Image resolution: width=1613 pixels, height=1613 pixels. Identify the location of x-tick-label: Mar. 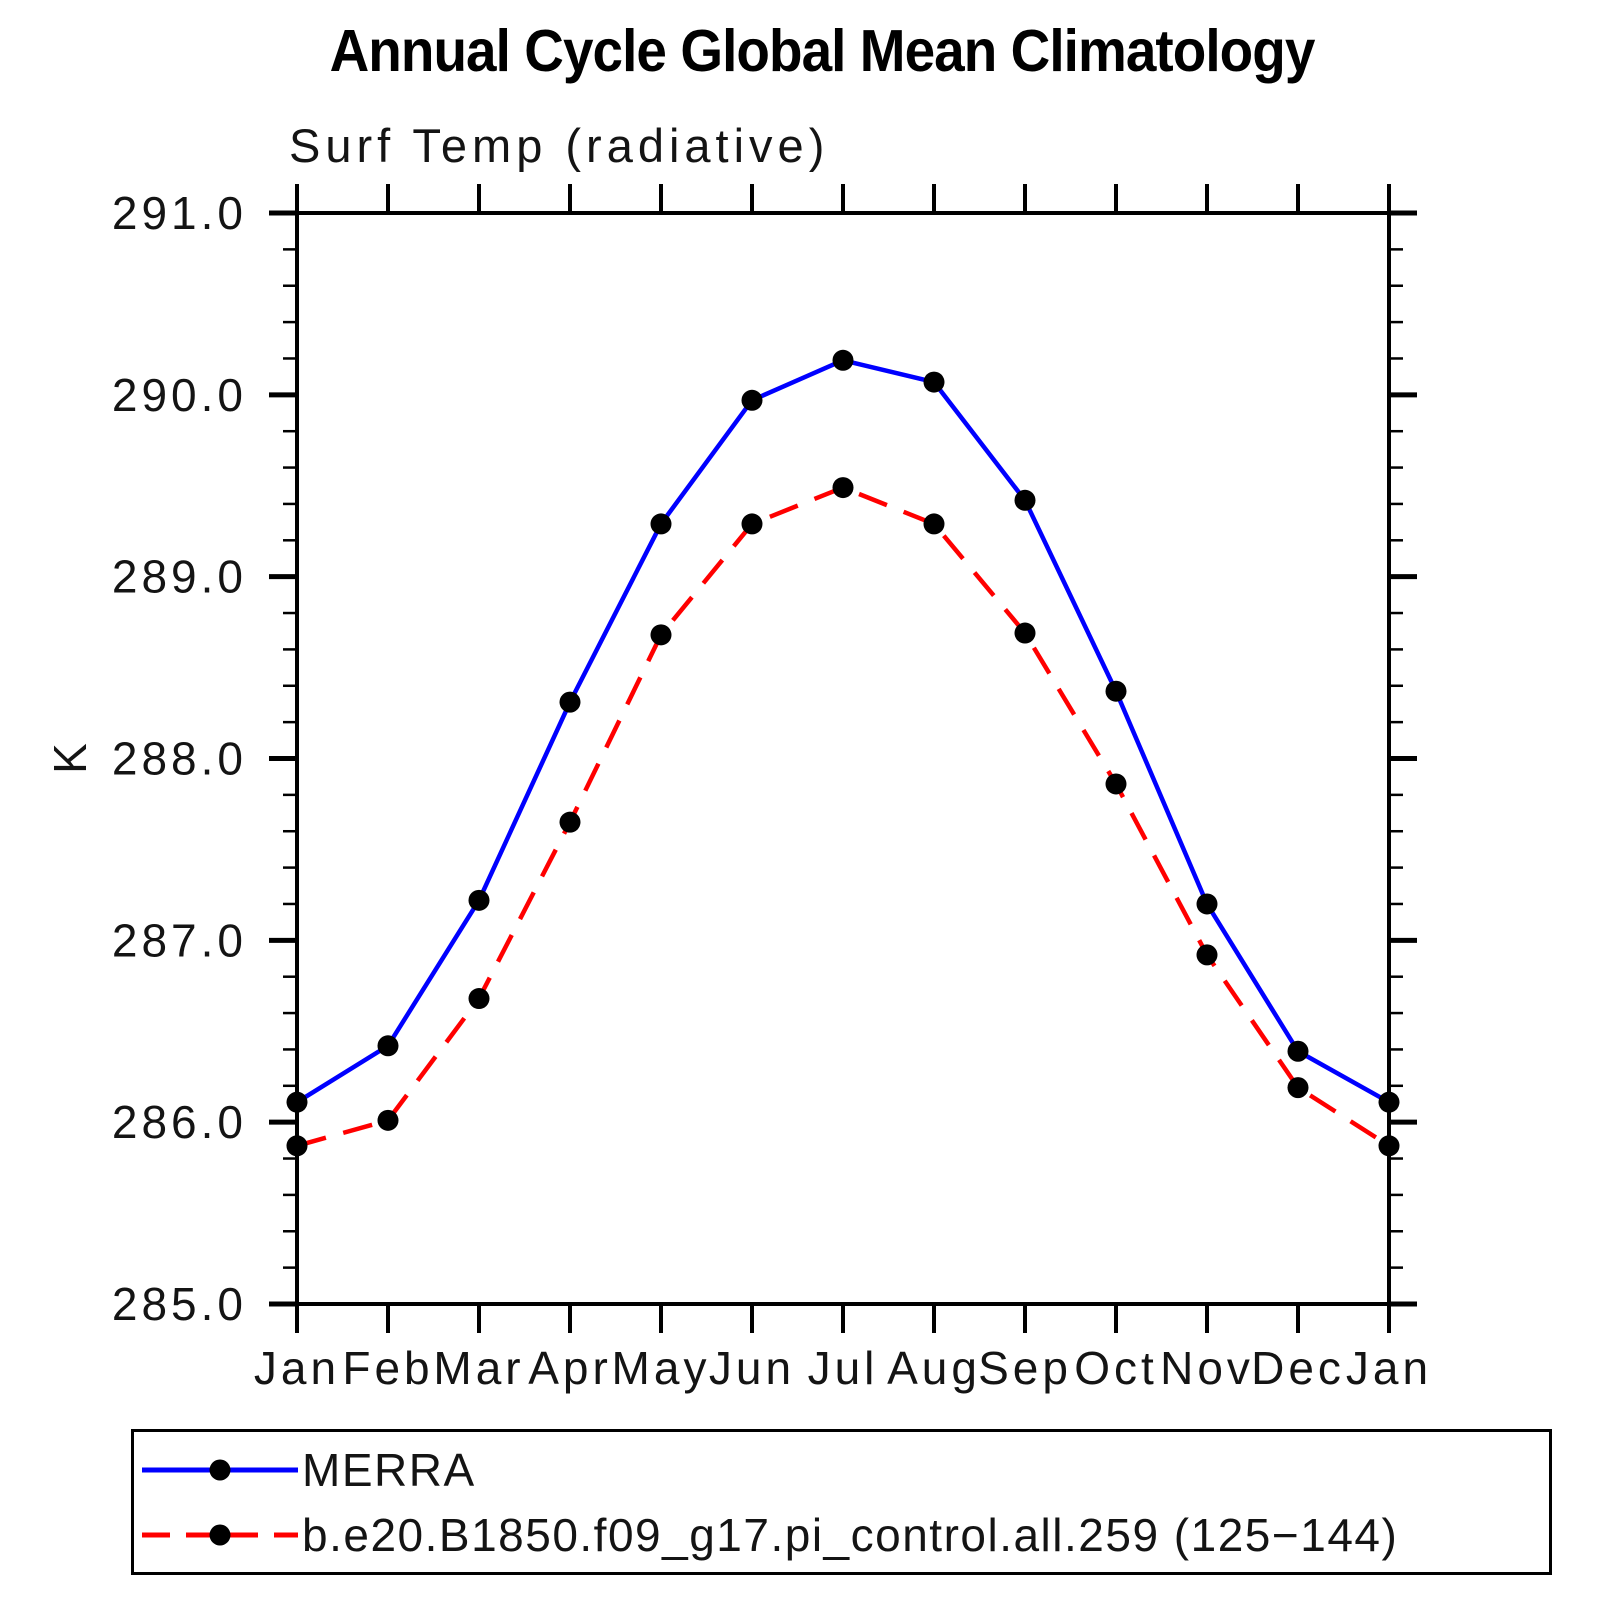
(478, 1368).